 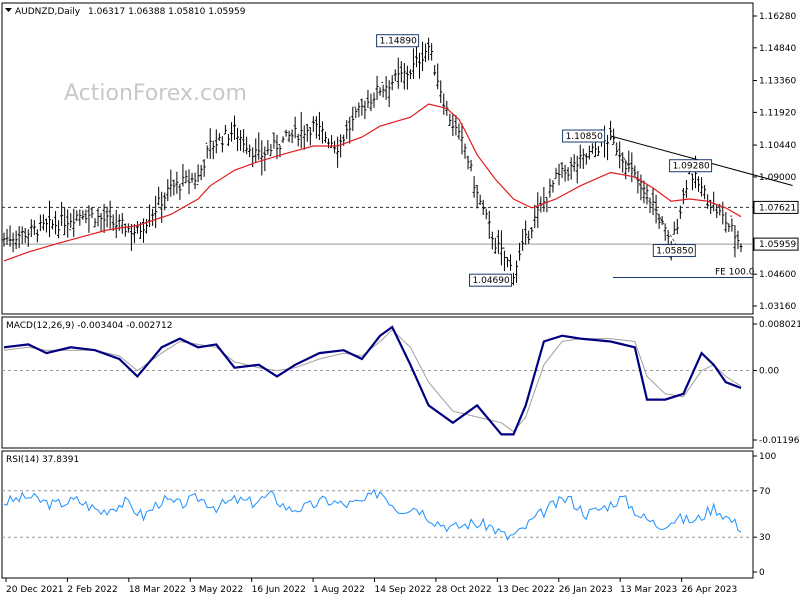 I want to click on fe-level-label: FE 100.0, so click(x=735, y=272).